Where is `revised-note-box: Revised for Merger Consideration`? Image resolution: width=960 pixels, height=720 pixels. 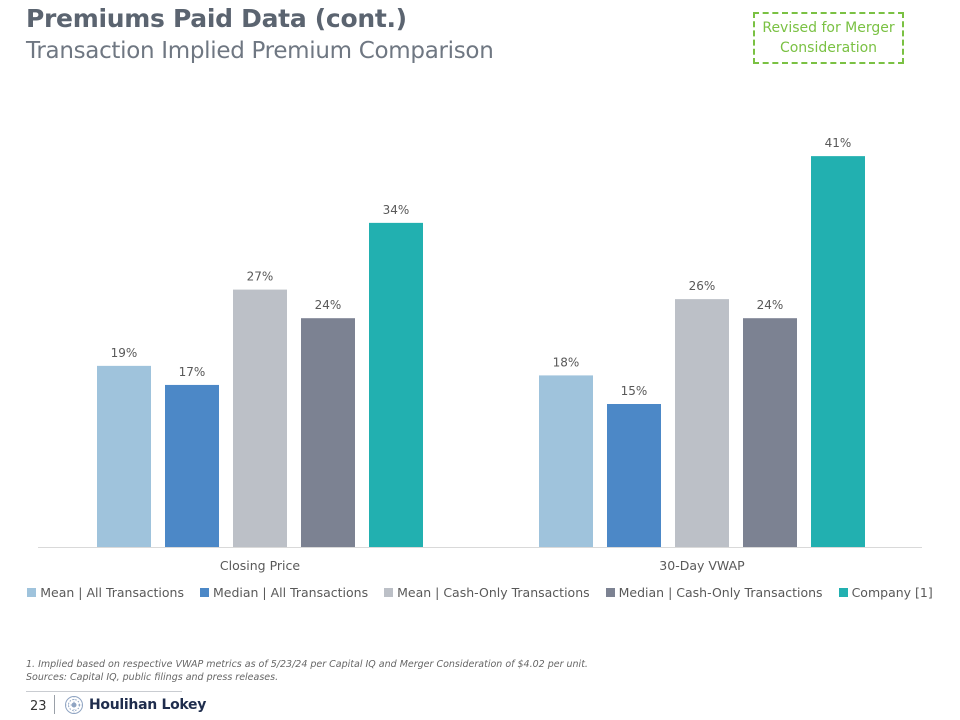 revised-note-box: Revised for Merger Consideration is located at coordinates (828, 38).